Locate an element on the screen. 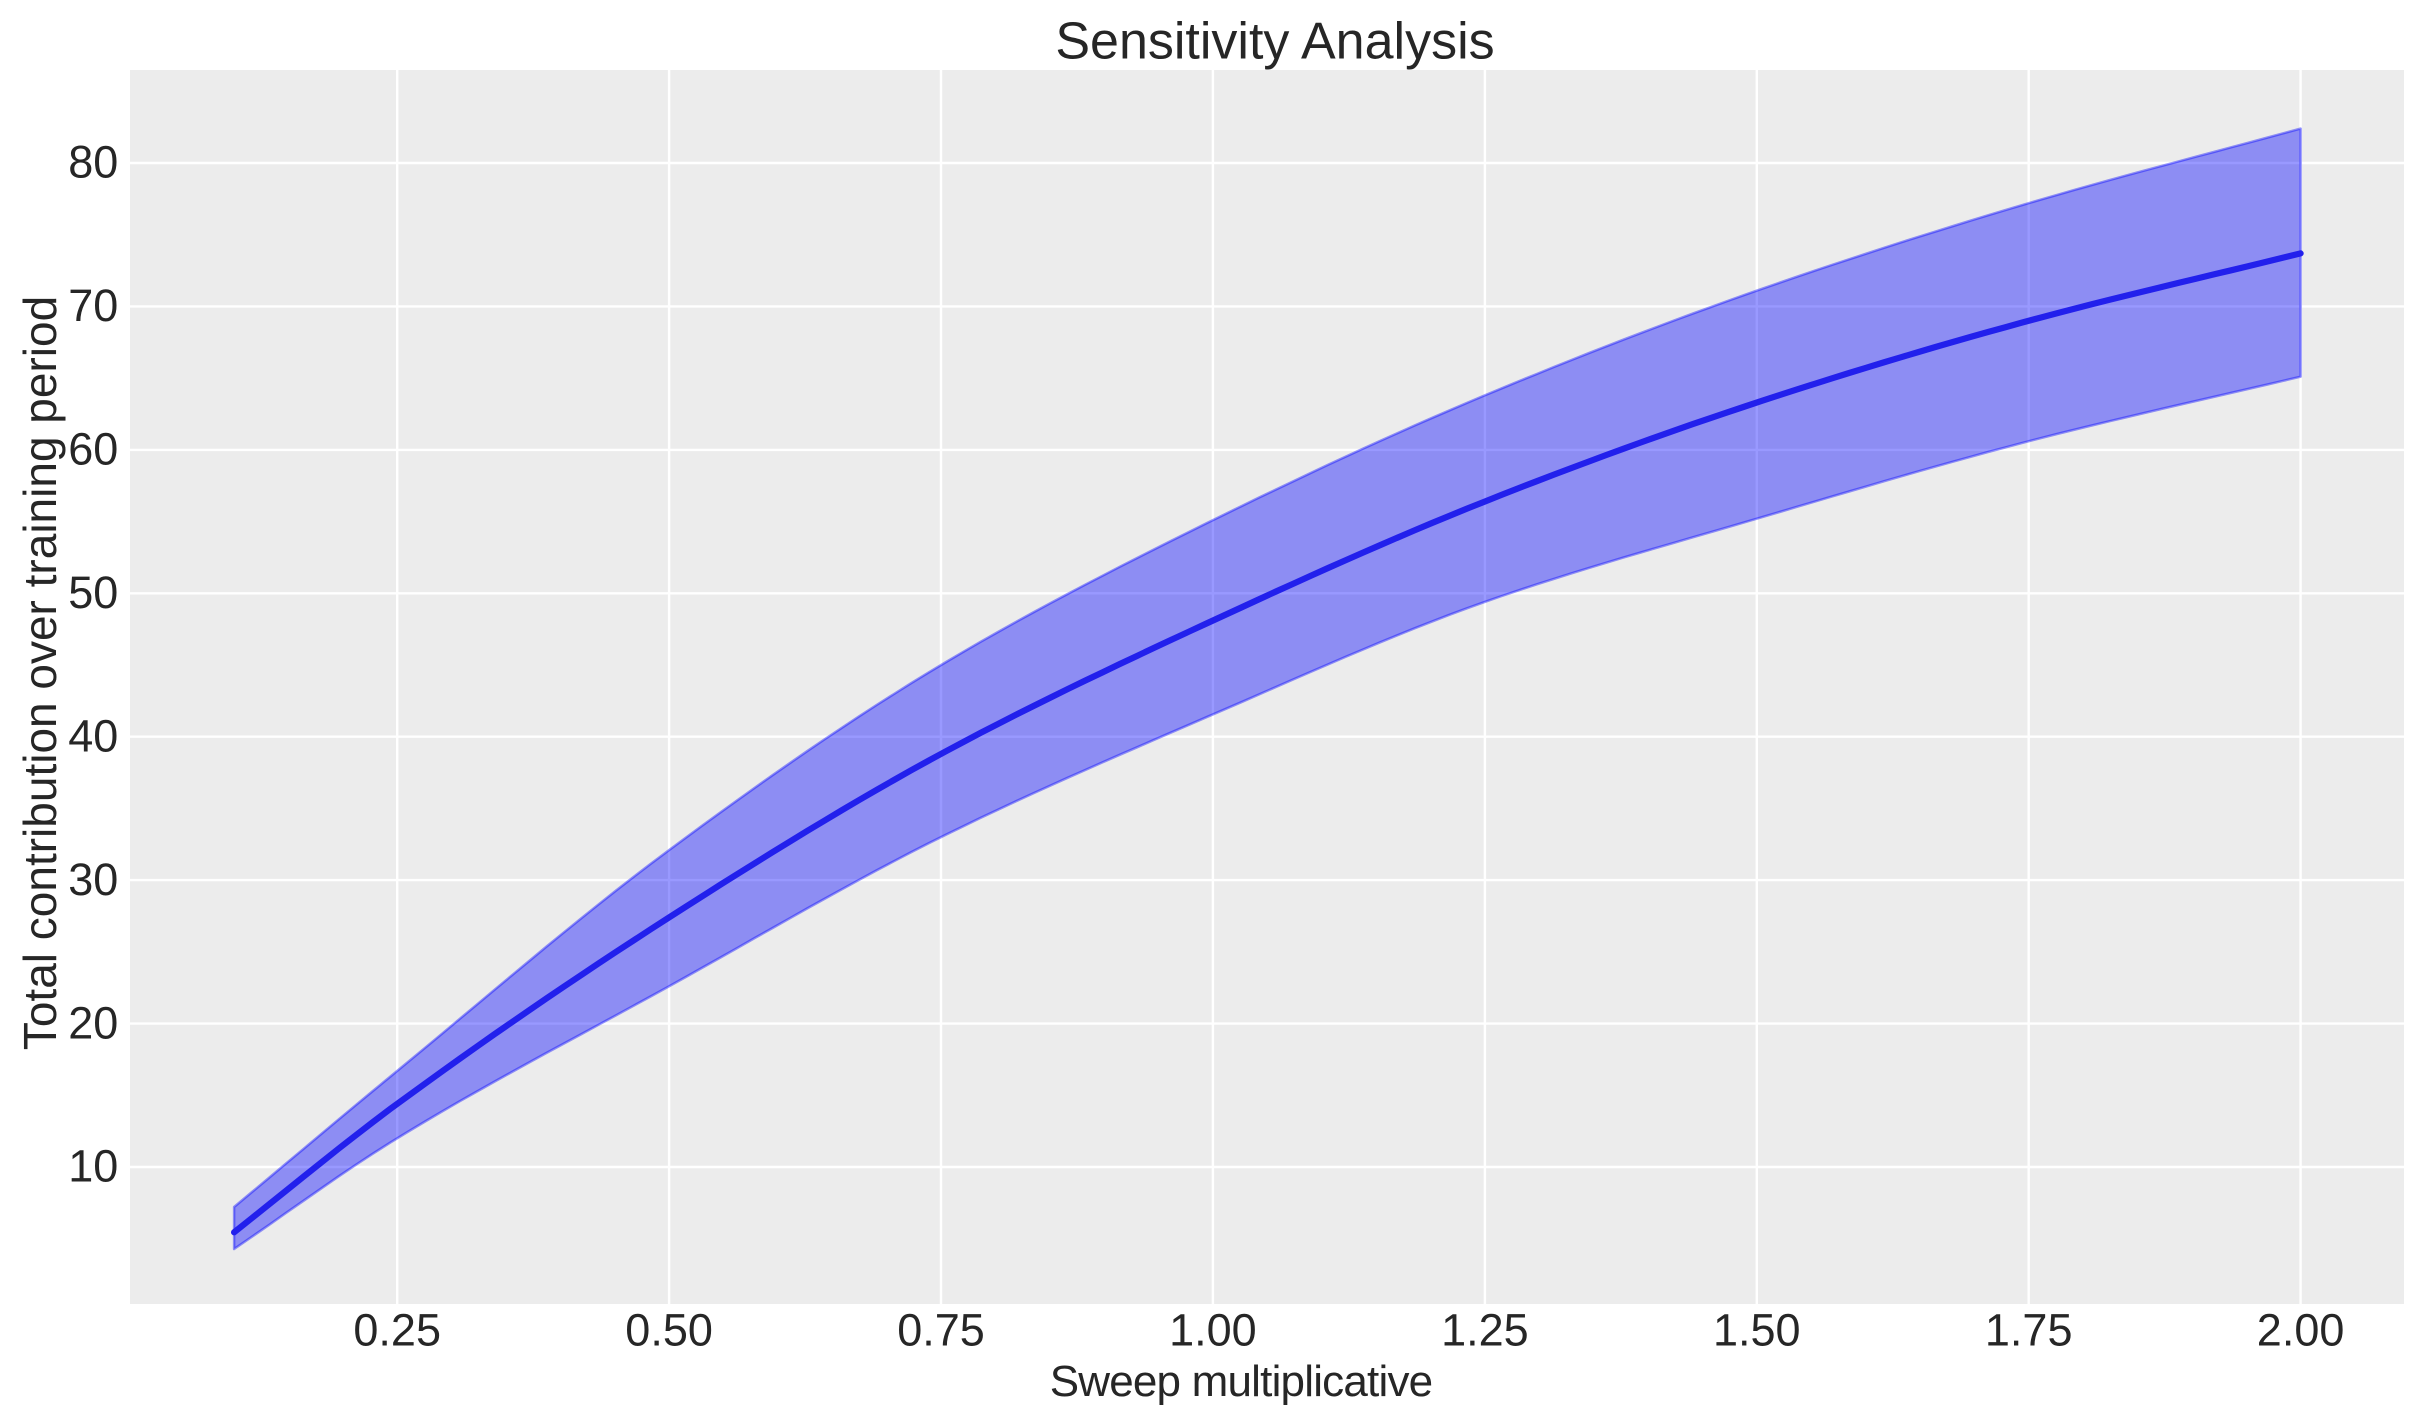 The height and width of the screenshot is (1423, 2423). svg-text: 1.25 is located at coordinates (1485, 1330).